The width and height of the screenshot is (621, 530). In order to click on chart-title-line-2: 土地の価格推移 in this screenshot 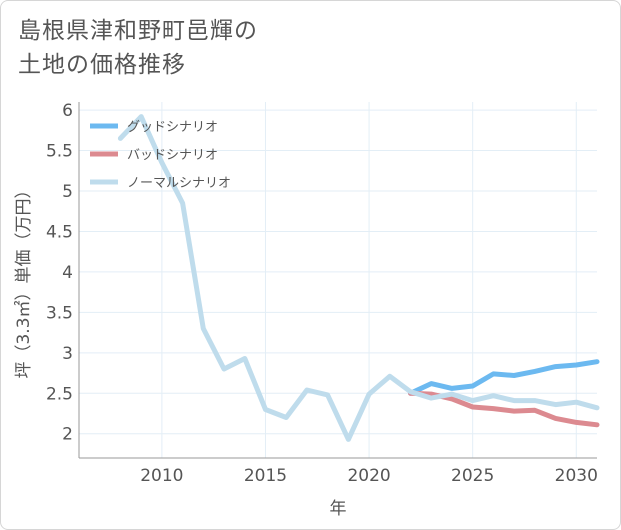, I will do `click(102, 65)`.